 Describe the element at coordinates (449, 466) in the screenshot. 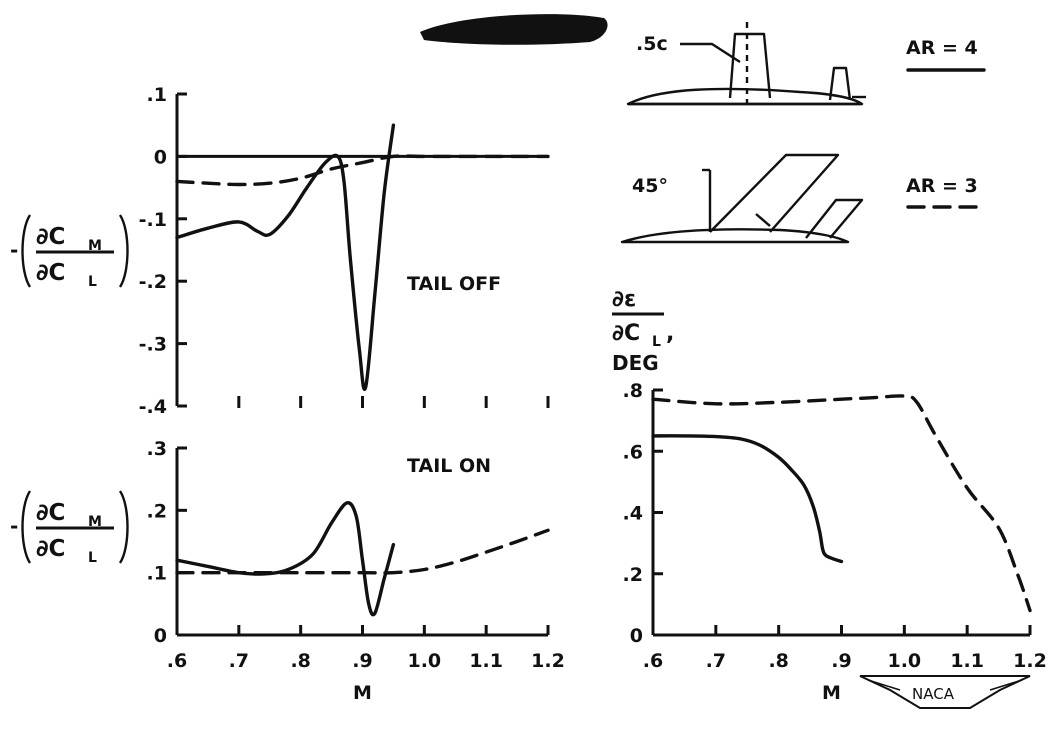

I see `tail-on-annotation: TAIL ON` at that location.